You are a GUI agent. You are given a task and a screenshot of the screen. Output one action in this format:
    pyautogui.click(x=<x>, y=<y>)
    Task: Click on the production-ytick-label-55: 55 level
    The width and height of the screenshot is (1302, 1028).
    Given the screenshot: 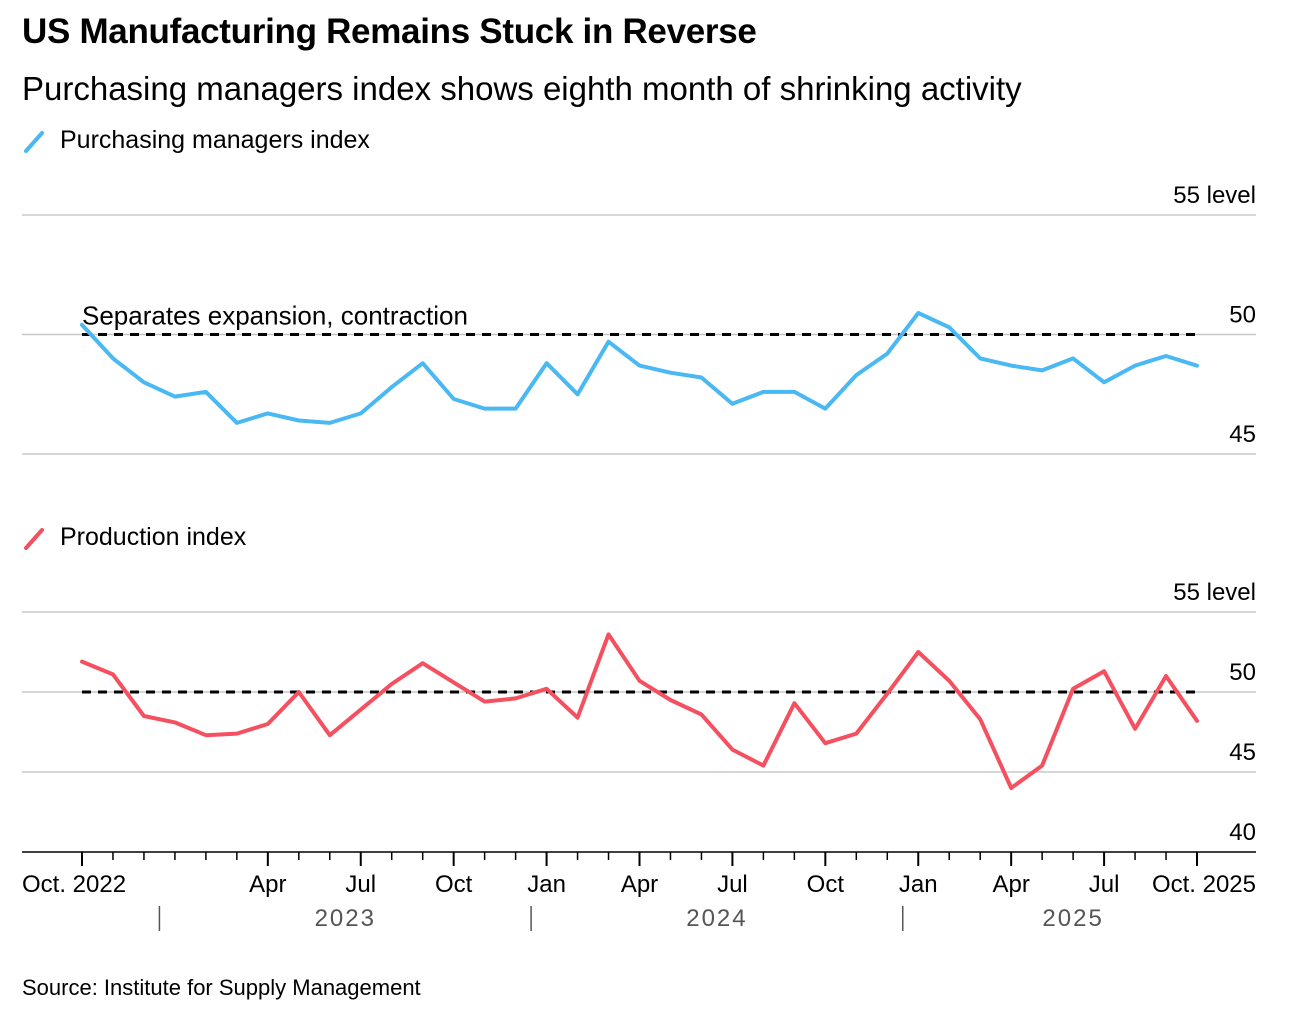 What is the action you would take?
    pyautogui.click(x=1214, y=592)
    